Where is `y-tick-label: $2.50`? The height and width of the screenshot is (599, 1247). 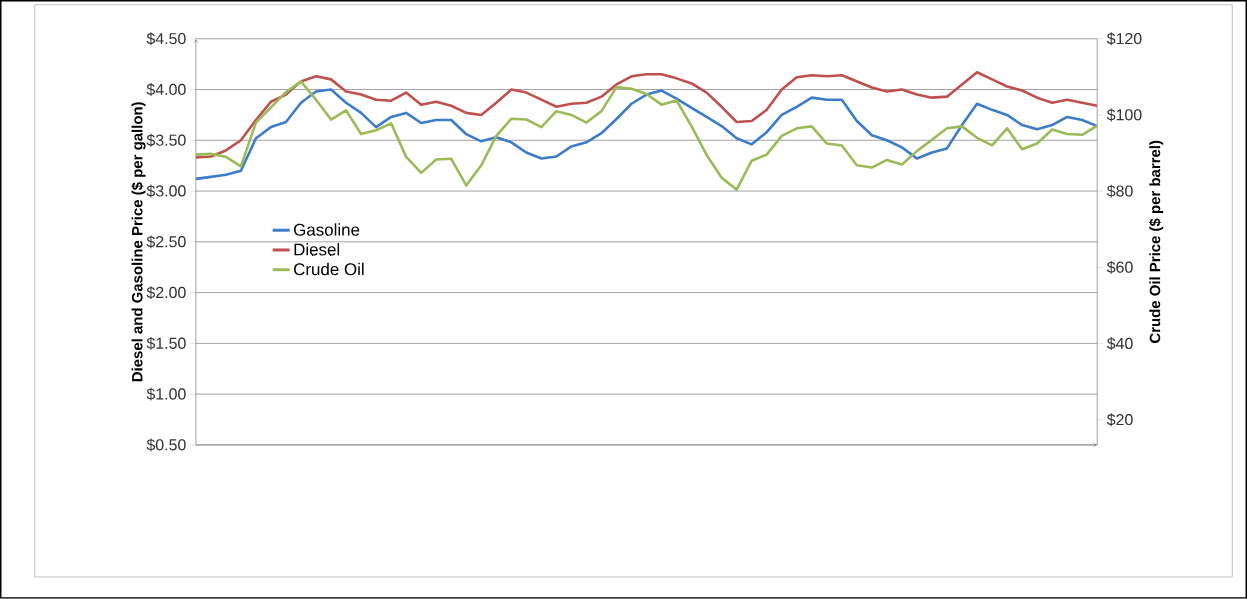
y-tick-label: $2.50 is located at coordinates (166, 242).